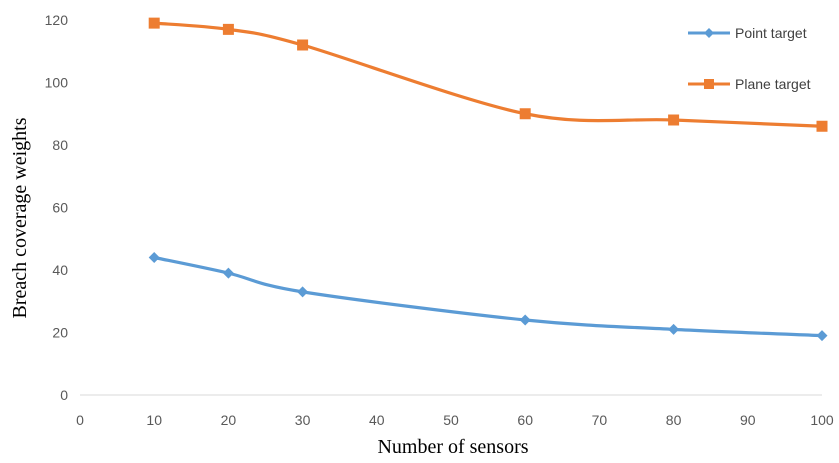 Image resolution: width=839 pixels, height=463 pixels. I want to click on y-tick-label: 80, so click(60, 145).